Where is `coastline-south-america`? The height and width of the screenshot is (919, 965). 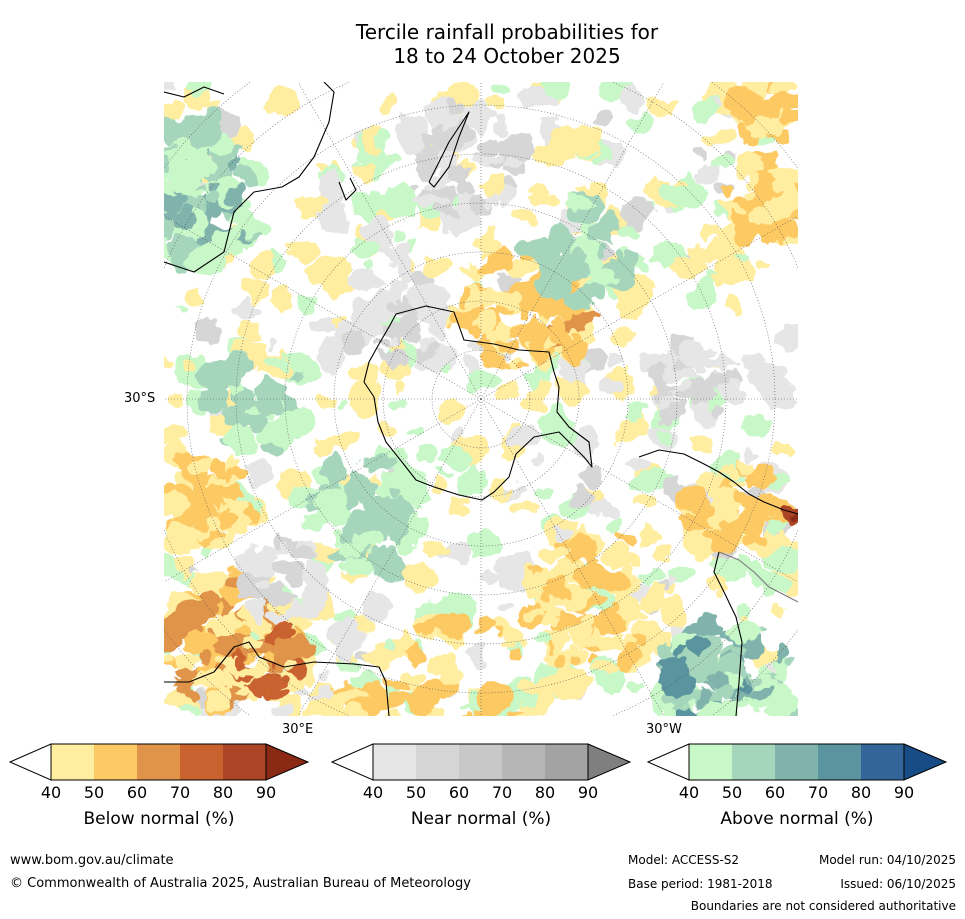 coastline-south-america is located at coordinates (718, 482).